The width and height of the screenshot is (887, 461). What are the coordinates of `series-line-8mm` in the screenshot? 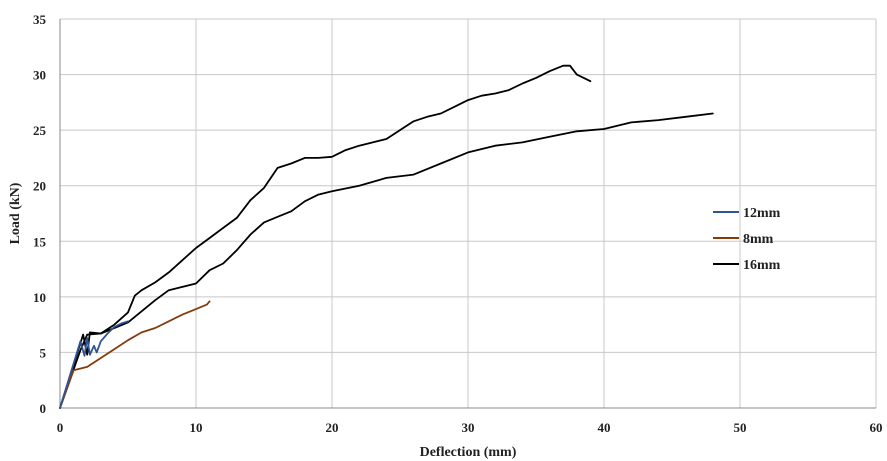 It's located at (135, 354).